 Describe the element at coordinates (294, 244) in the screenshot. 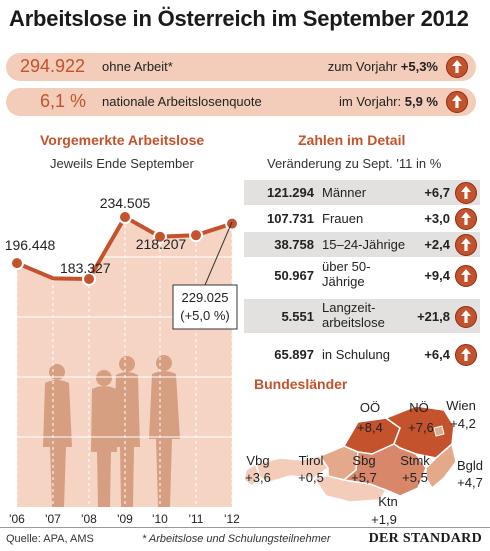

I see `row-value: 38.758` at that location.